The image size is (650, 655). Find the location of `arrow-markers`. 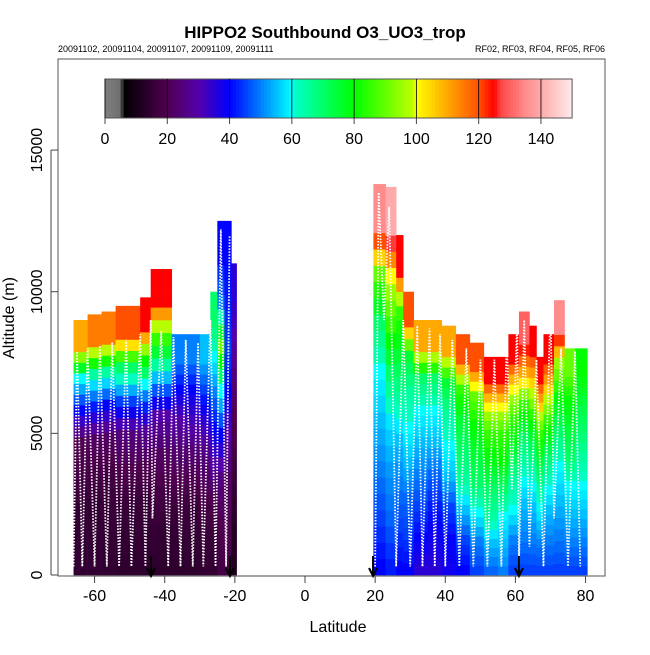

arrow-markers is located at coordinates (335, 567).